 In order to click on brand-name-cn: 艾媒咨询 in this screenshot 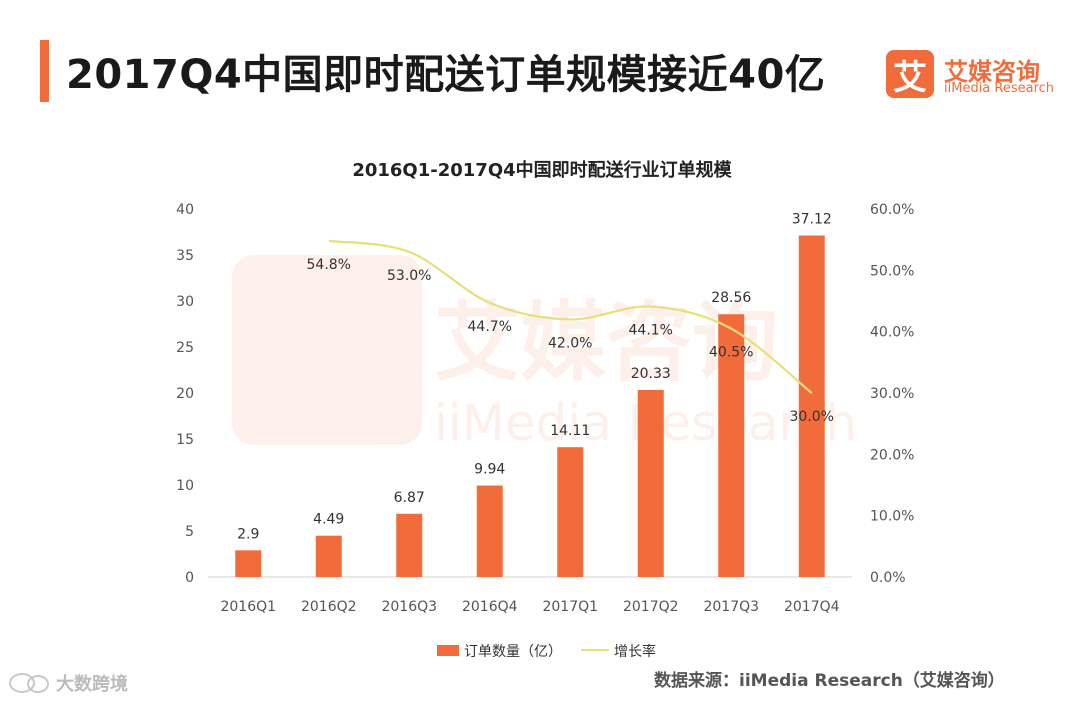, I will do `click(992, 72)`.